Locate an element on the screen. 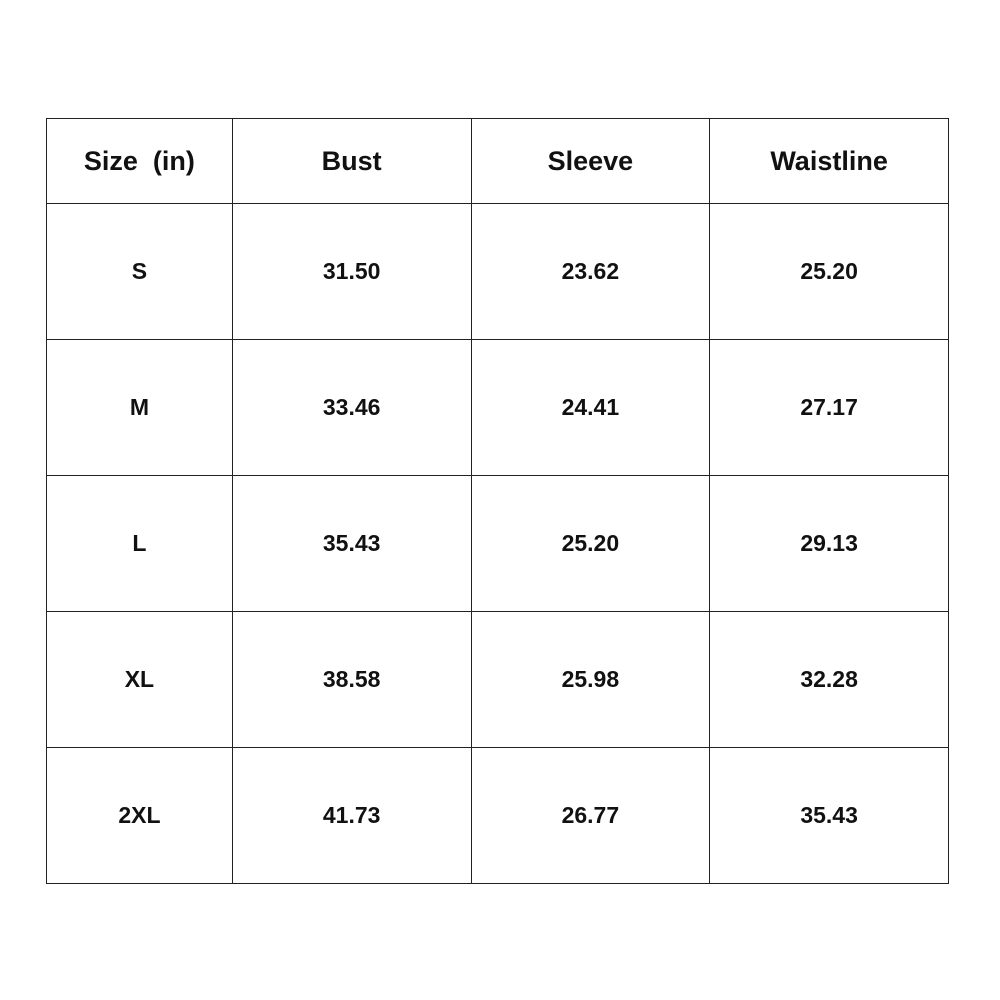  header-bust: Bust is located at coordinates (351, 161).